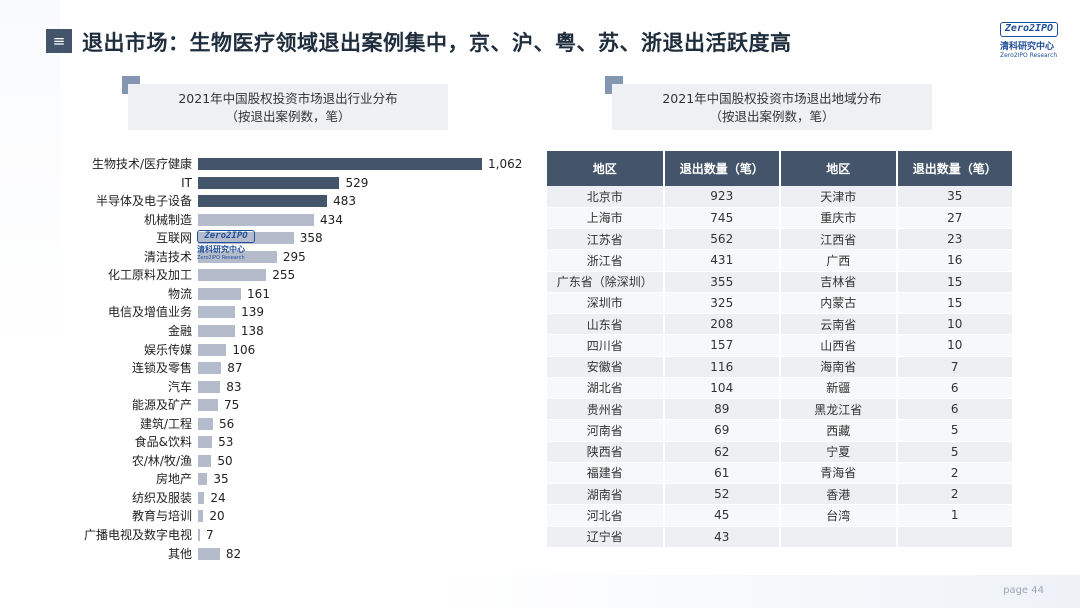  Describe the element at coordinates (1029, 29) in the screenshot. I see `logo-mark: Zero2IPO` at that location.